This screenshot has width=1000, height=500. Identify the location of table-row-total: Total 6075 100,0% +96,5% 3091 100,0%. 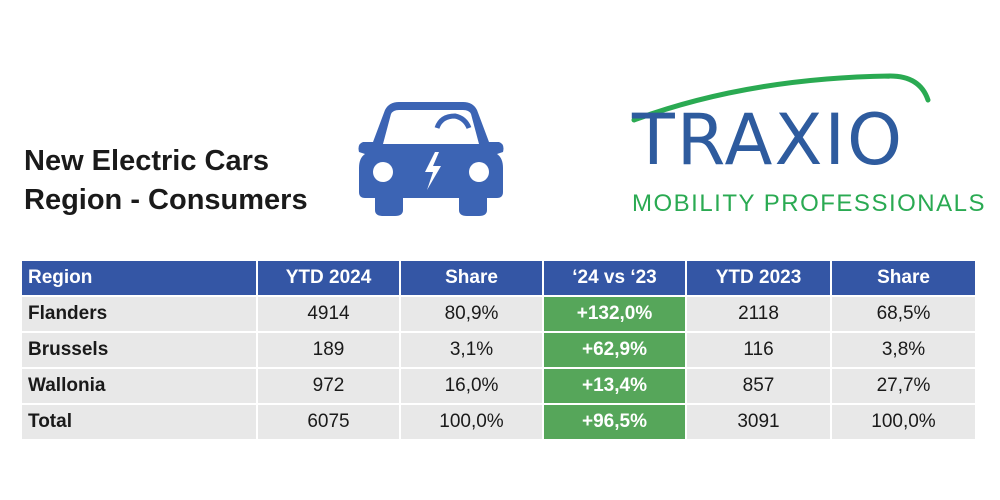
(498, 422).